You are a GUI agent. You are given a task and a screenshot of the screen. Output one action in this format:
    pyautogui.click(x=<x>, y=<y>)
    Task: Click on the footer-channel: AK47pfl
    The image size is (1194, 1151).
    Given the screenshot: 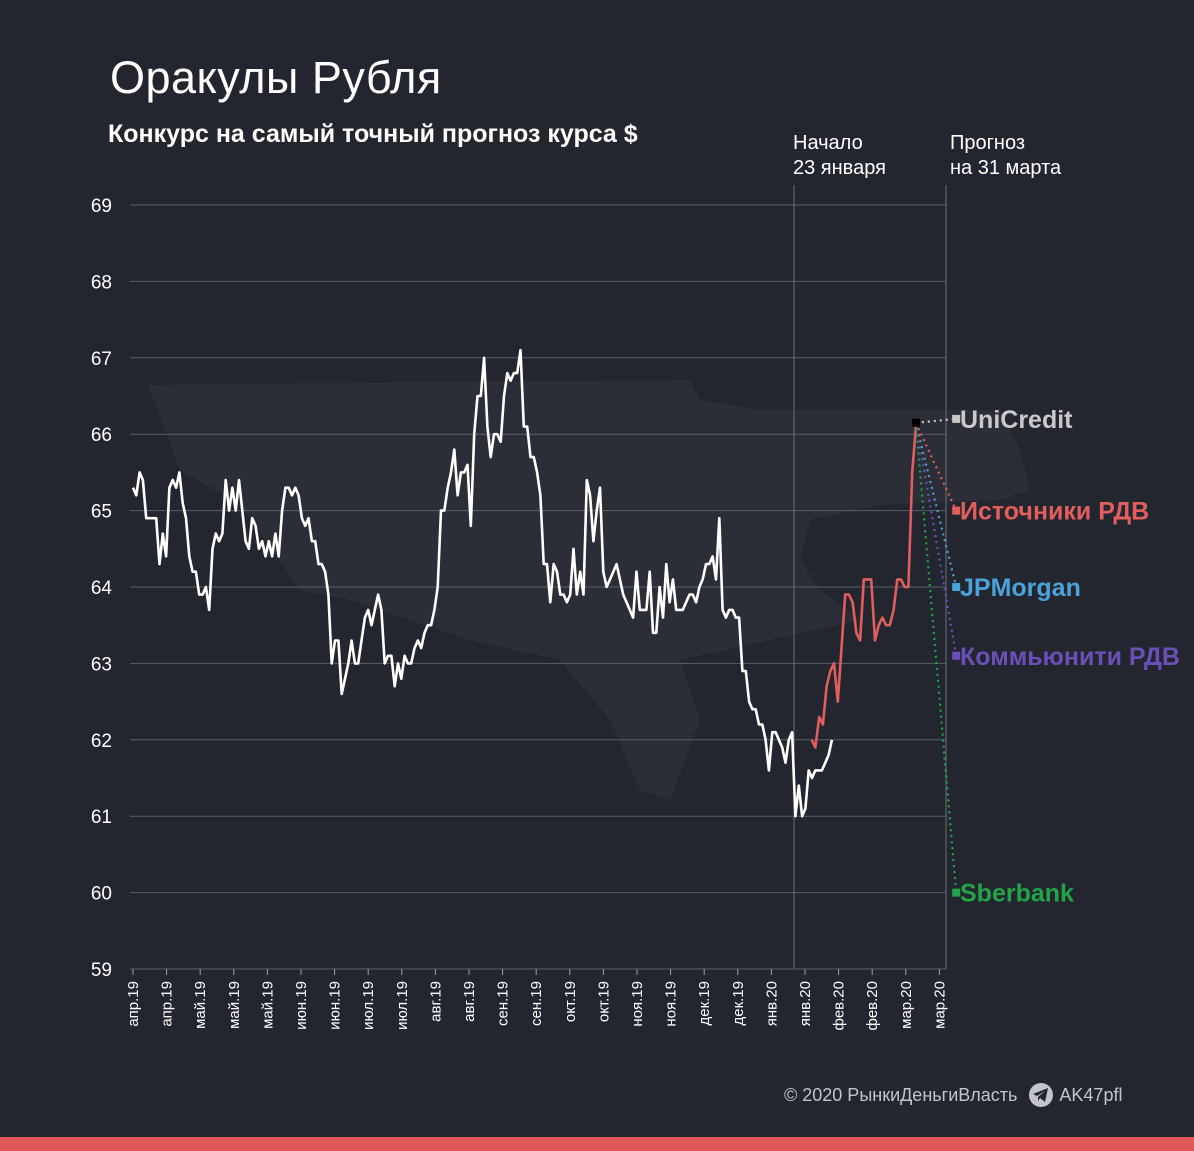 What is the action you would take?
    pyautogui.click(x=1091, y=1094)
    